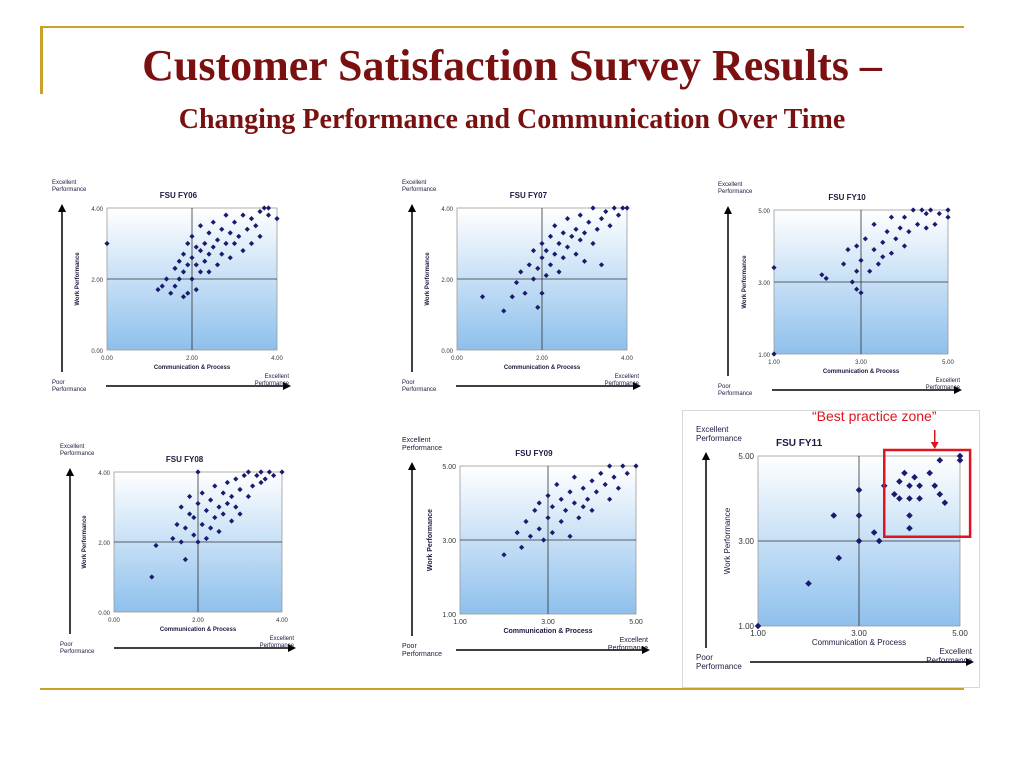 The height and width of the screenshot is (768, 1024). What do you see at coordinates (934, 445) in the screenshot?
I see `arrowhead-down-icon` at bounding box center [934, 445].